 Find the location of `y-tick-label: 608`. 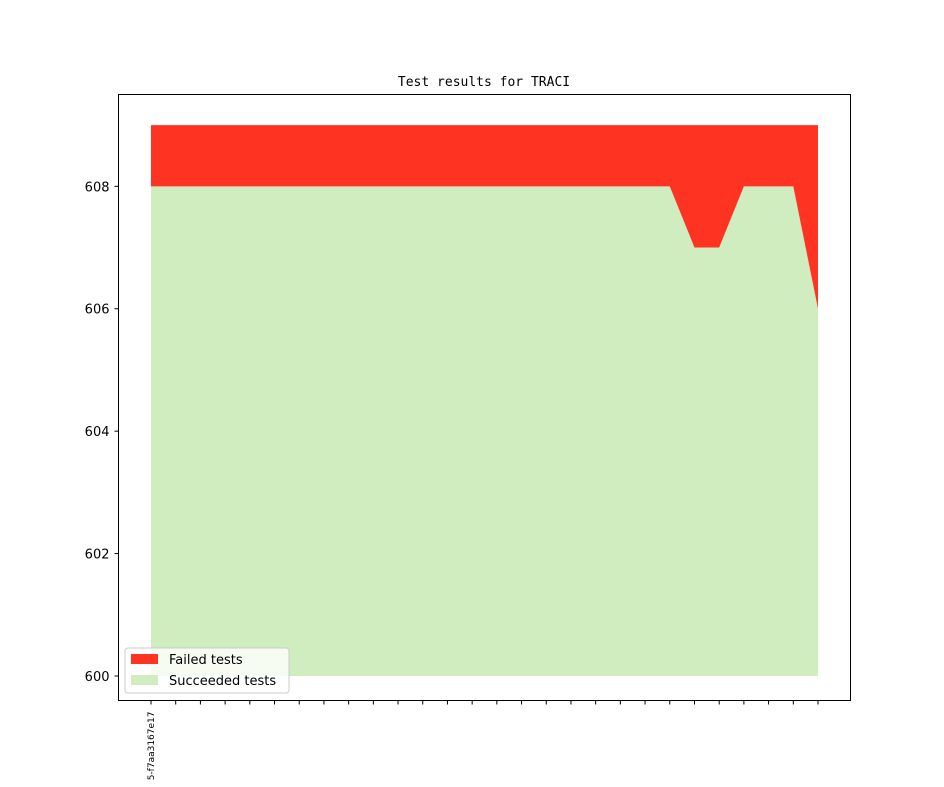

y-tick-label: 608 is located at coordinates (97, 187).